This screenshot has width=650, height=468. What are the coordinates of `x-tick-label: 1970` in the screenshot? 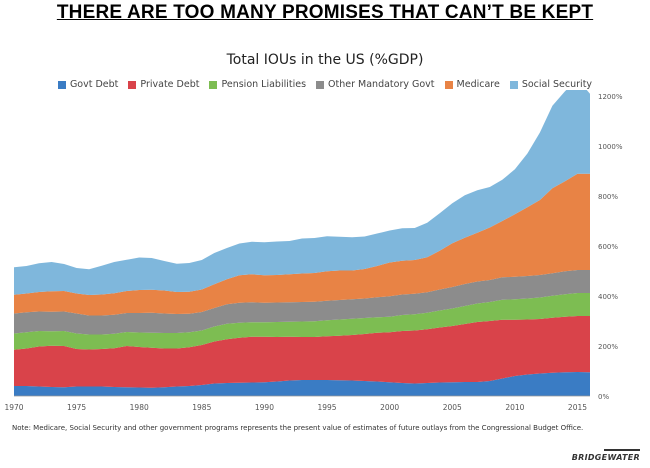 It's located at (13, 407).